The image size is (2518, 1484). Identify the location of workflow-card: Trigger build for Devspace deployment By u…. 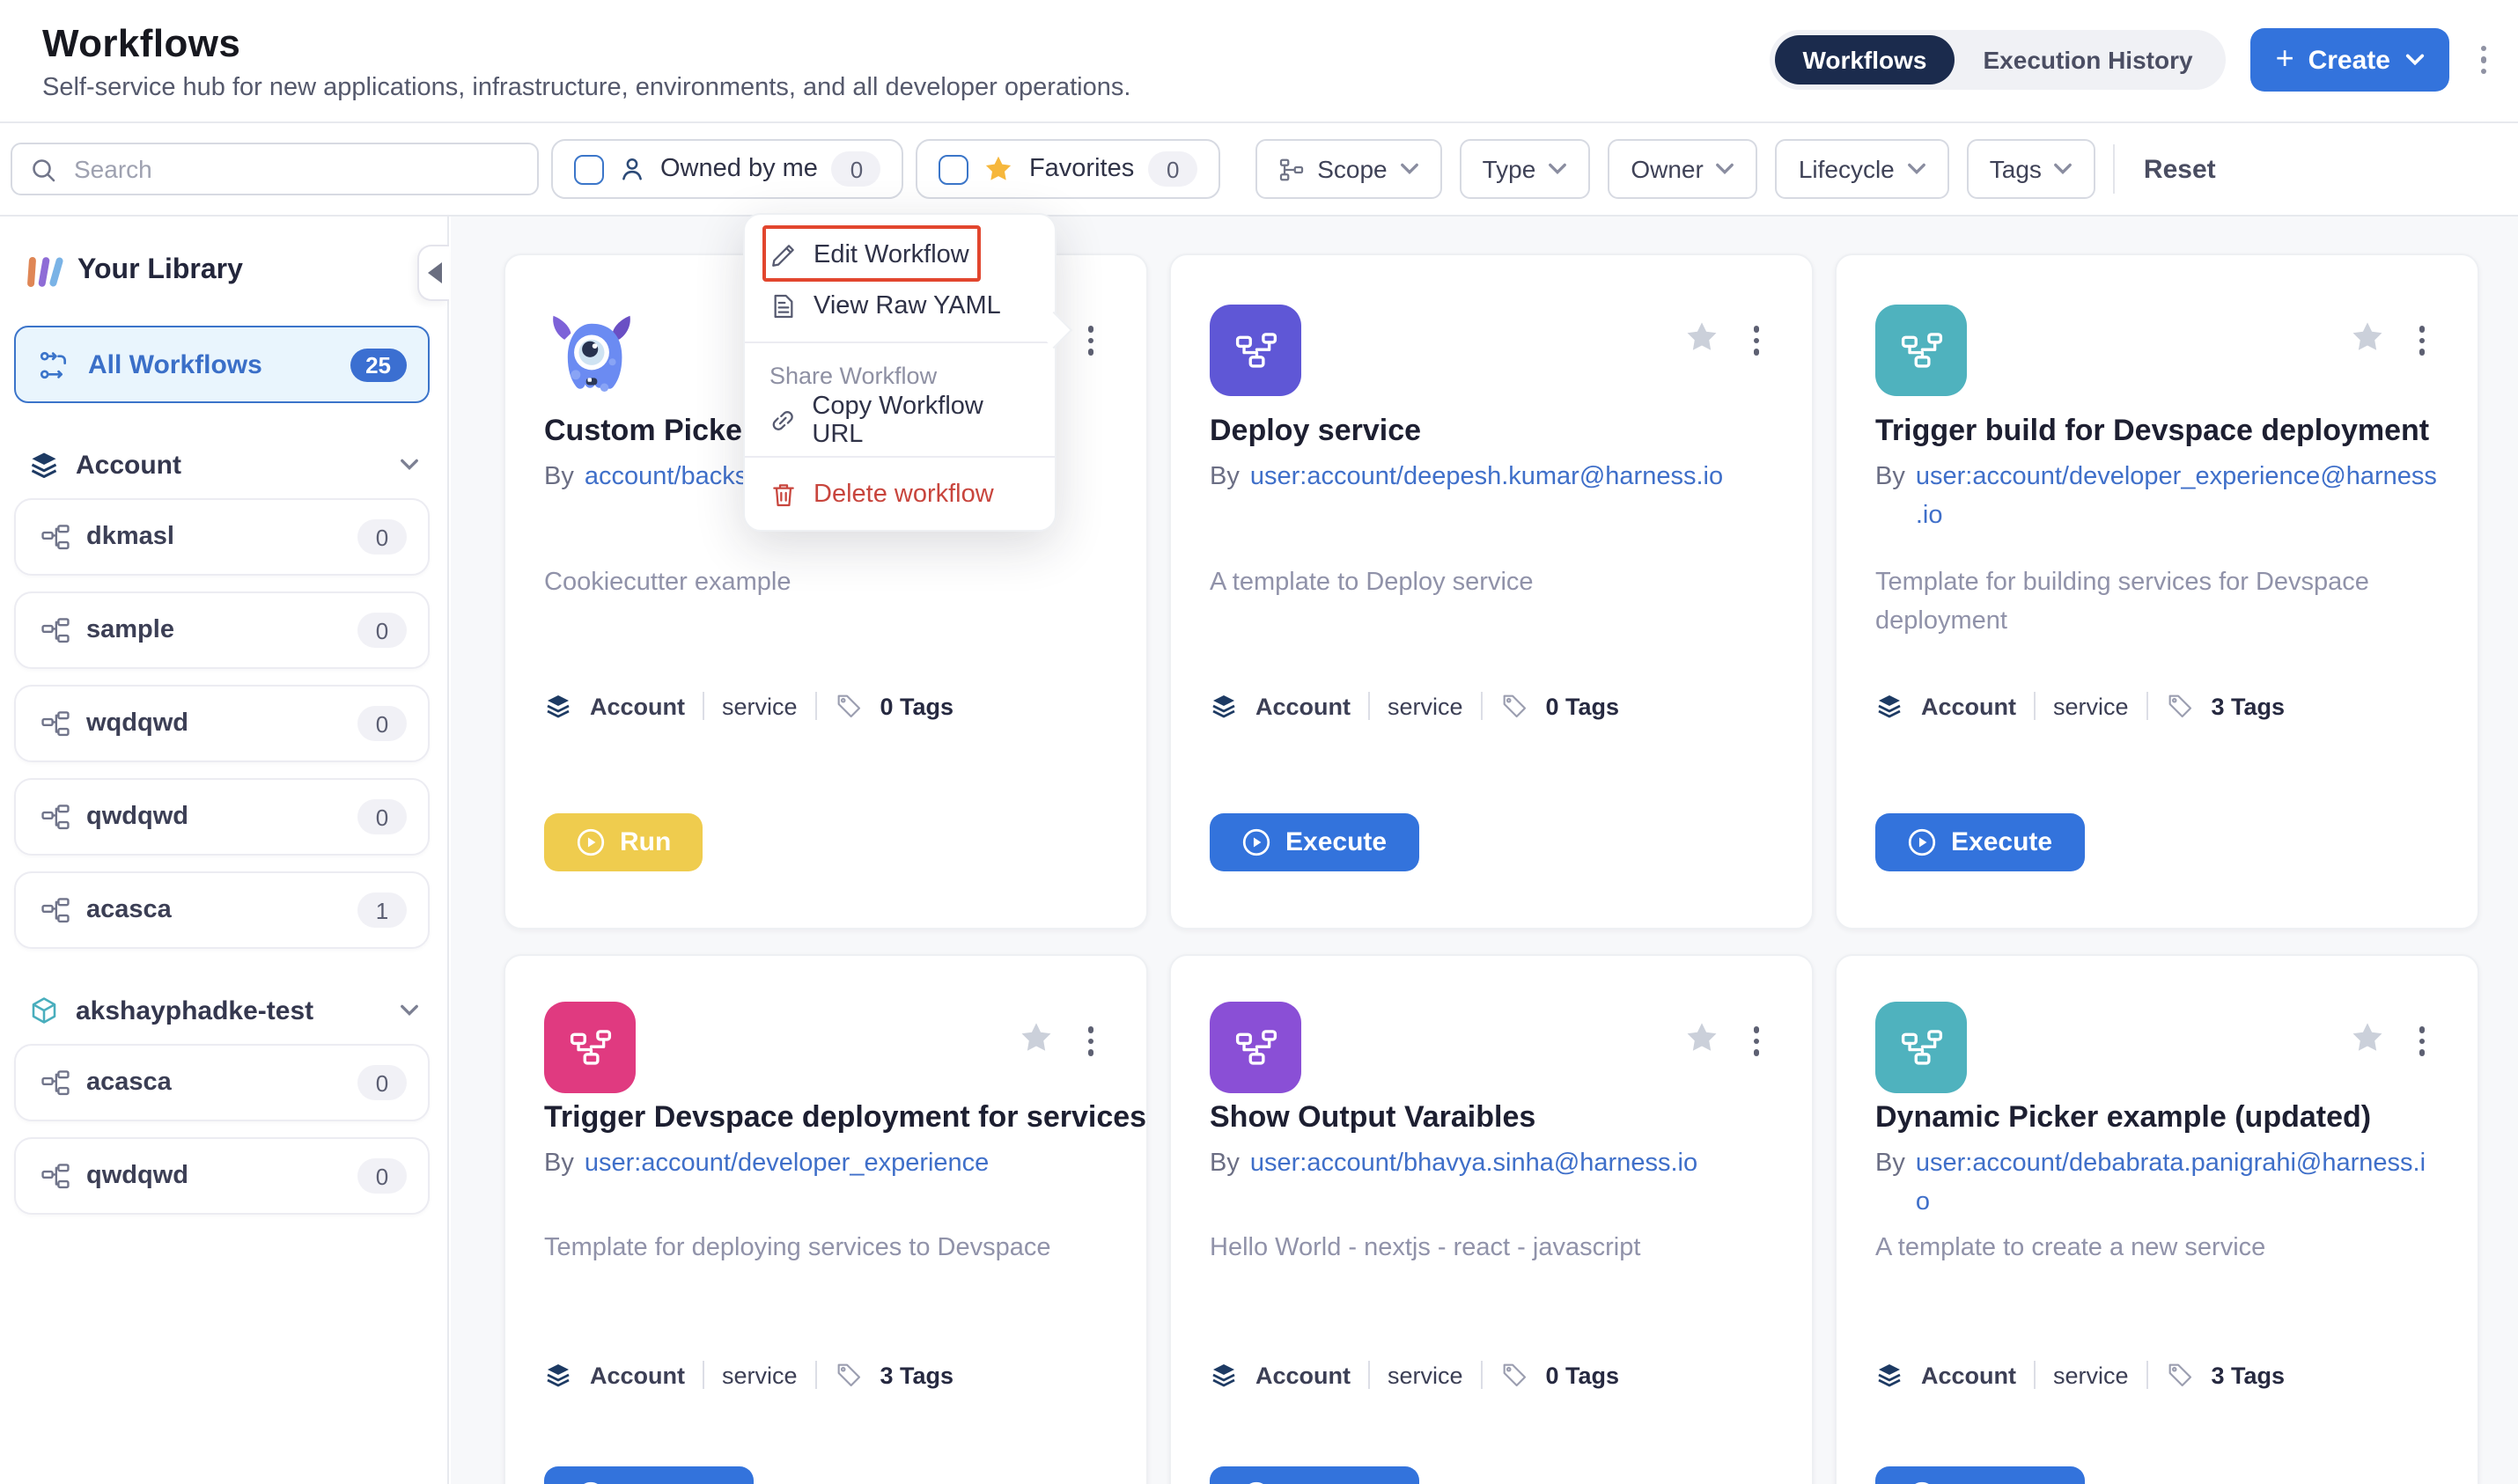
(2157, 591).